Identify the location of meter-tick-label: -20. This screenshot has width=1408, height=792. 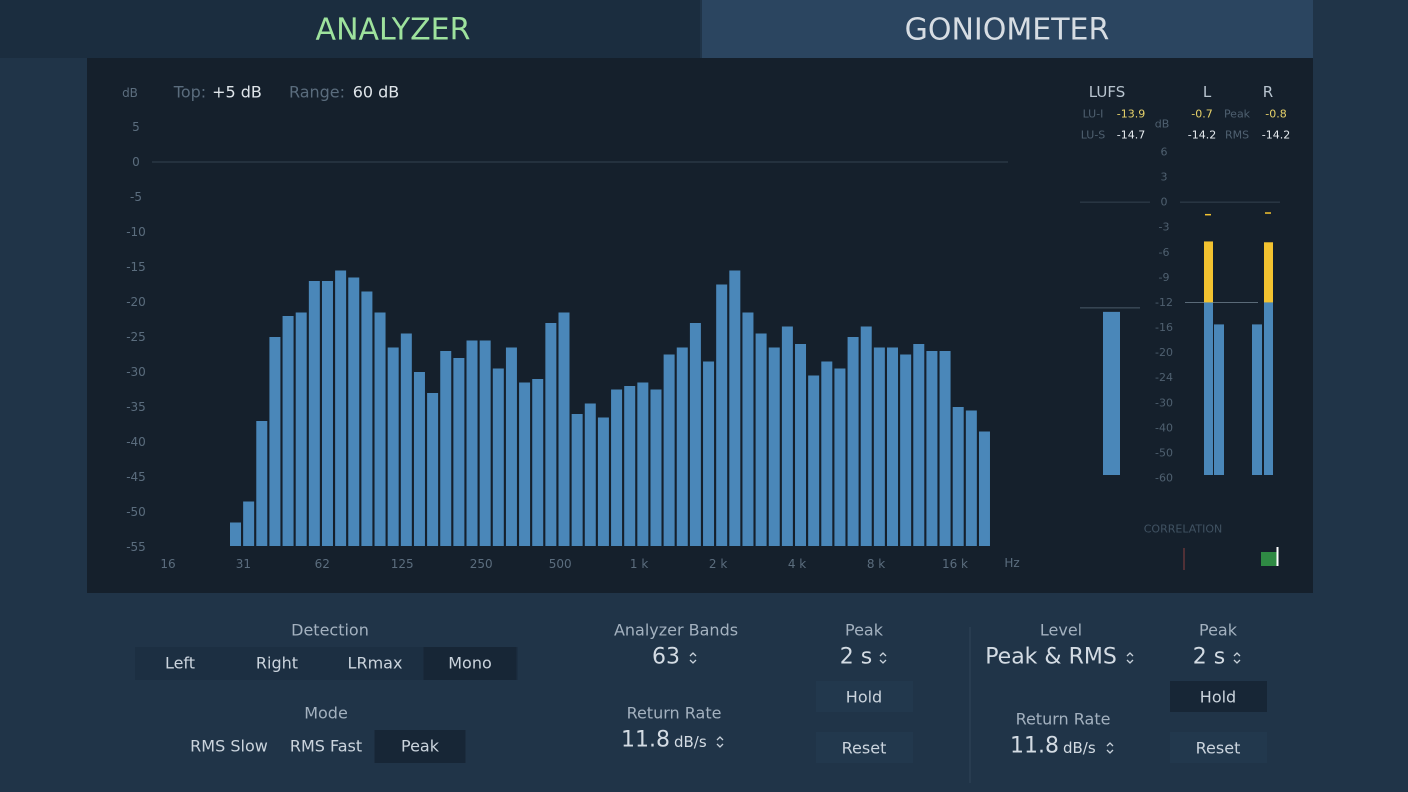
(1164, 352).